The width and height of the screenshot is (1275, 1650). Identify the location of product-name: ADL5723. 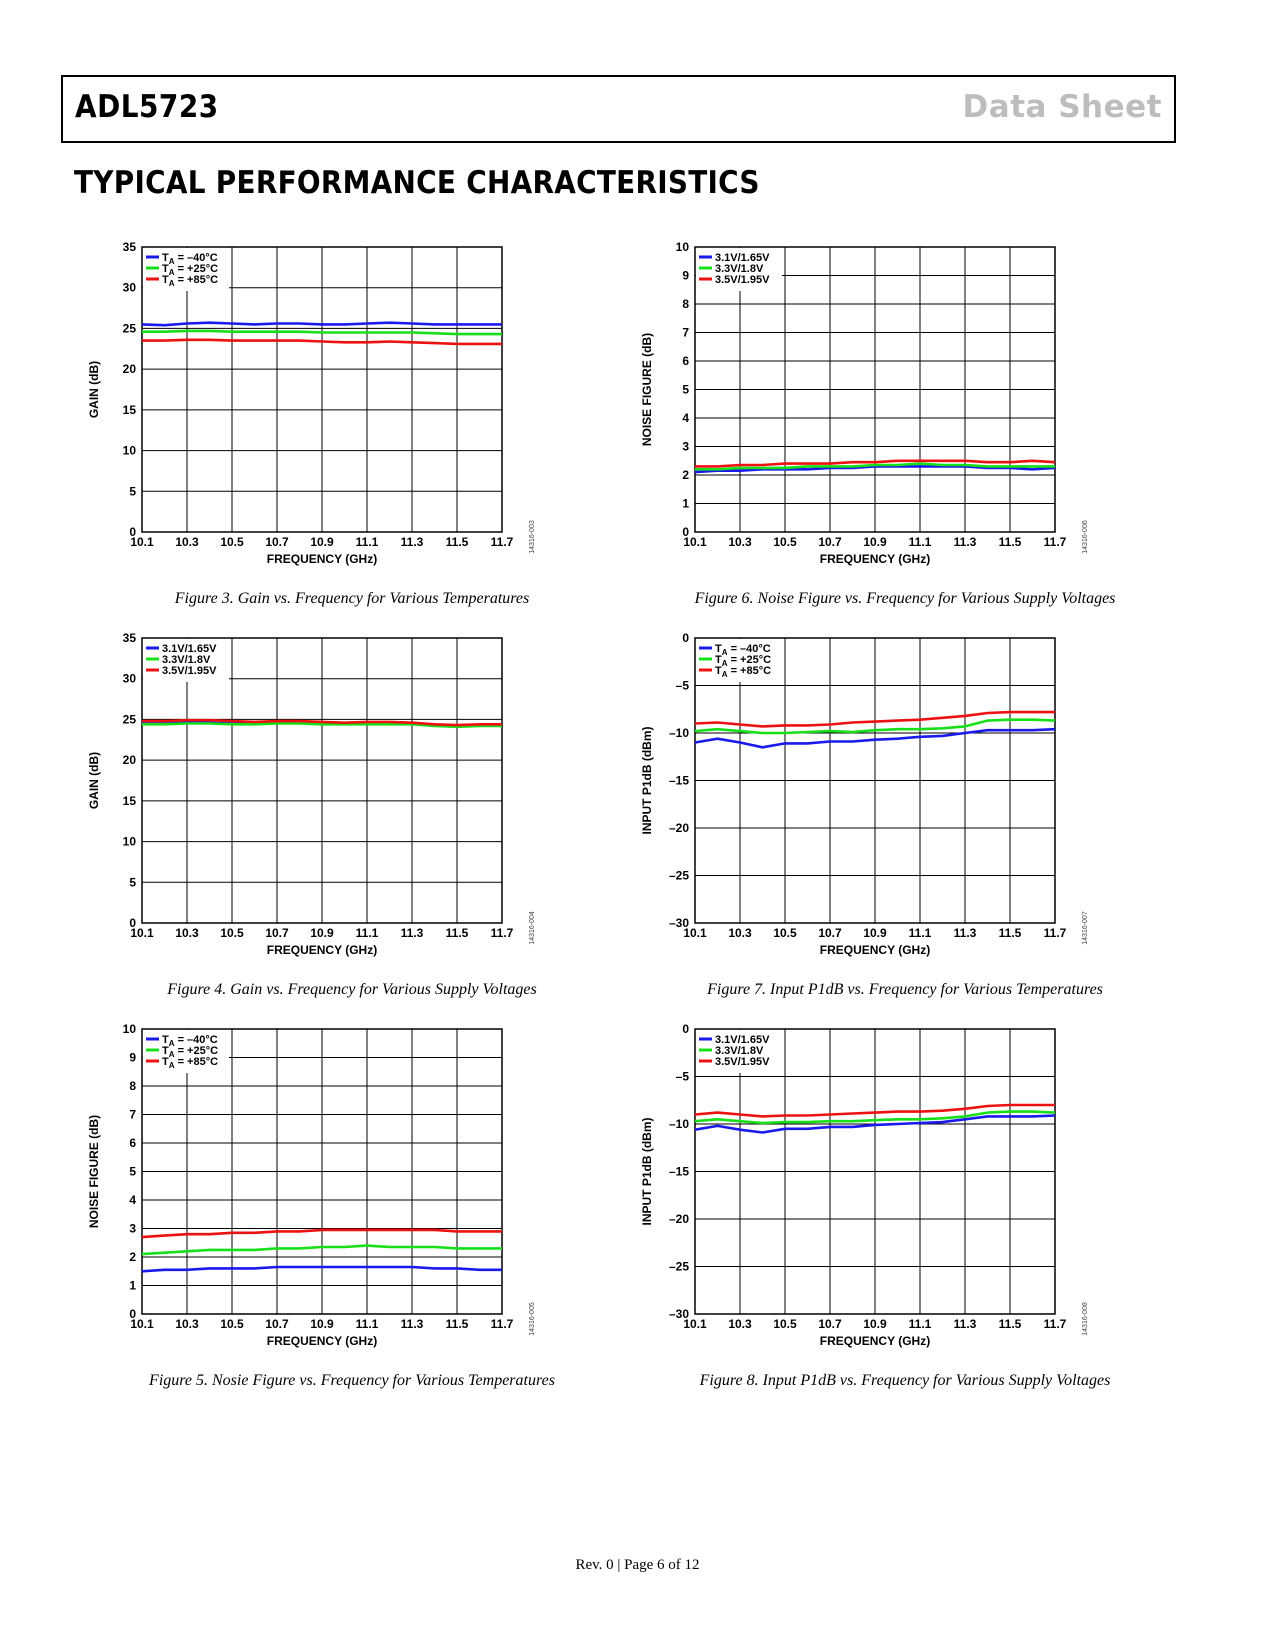
(147, 107).